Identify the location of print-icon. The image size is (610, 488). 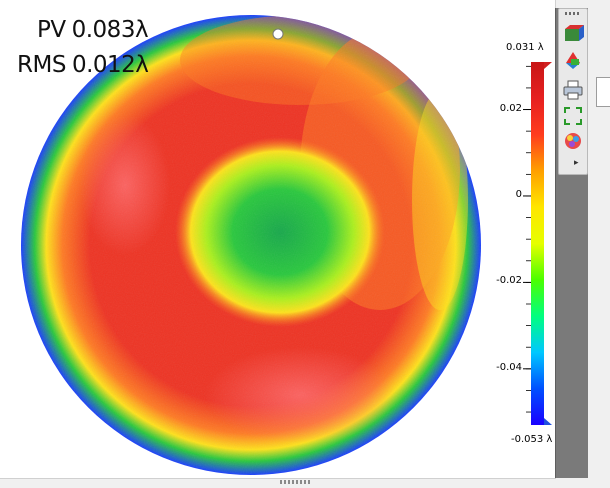
(573, 90).